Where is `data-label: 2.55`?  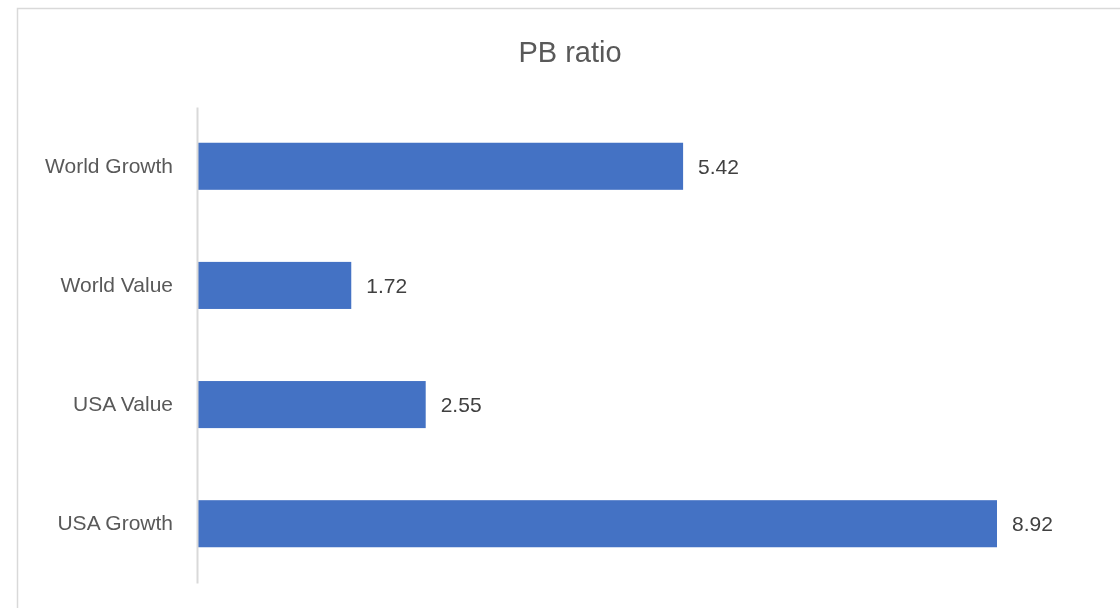 data-label: 2.55 is located at coordinates (461, 404).